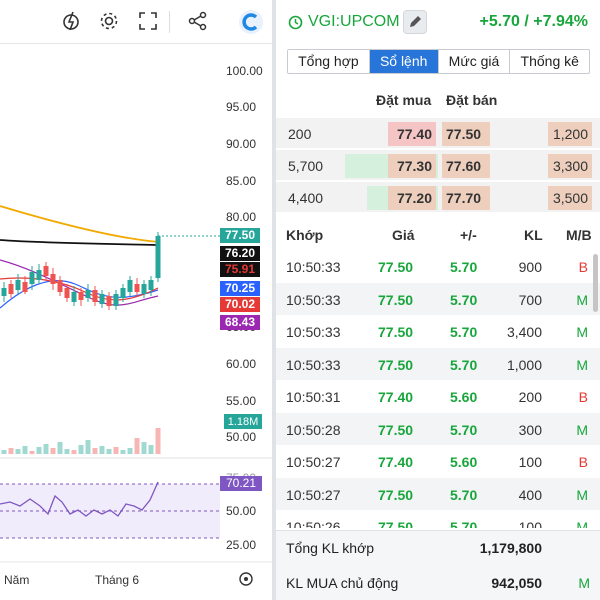 The image size is (600, 600). I want to click on trade-volume: 900, so click(530, 267).